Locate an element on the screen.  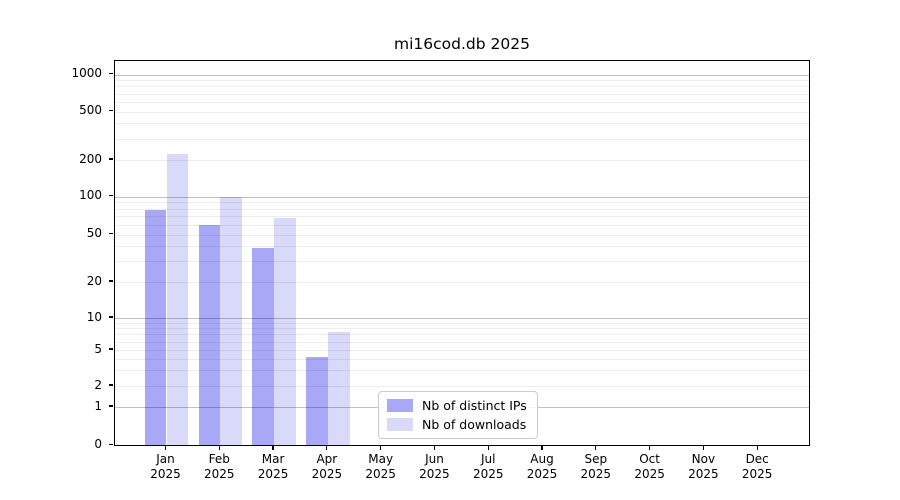
legend-label-downloads: Nb of downloads is located at coordinates (474, 424).